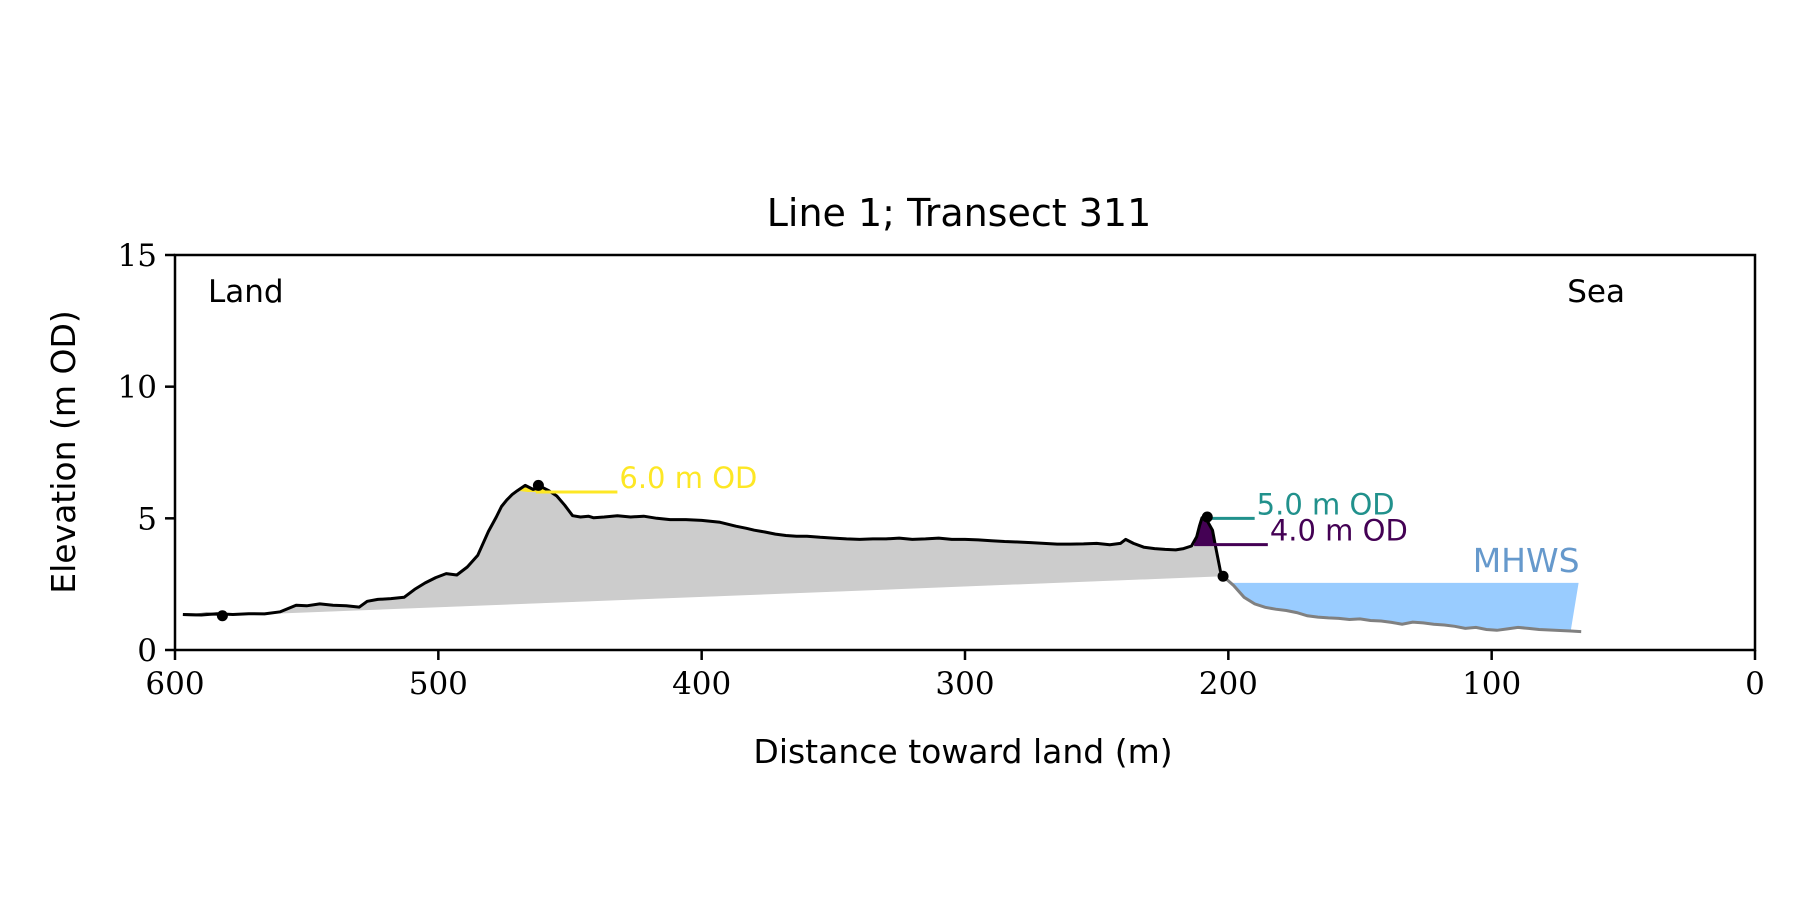 The width and height of the screenshot is (1800, 900). Describe the element at coordinates (1339, 531) in the screenshot. I see `contour-label-c4: 4.0 m OD` at that location.